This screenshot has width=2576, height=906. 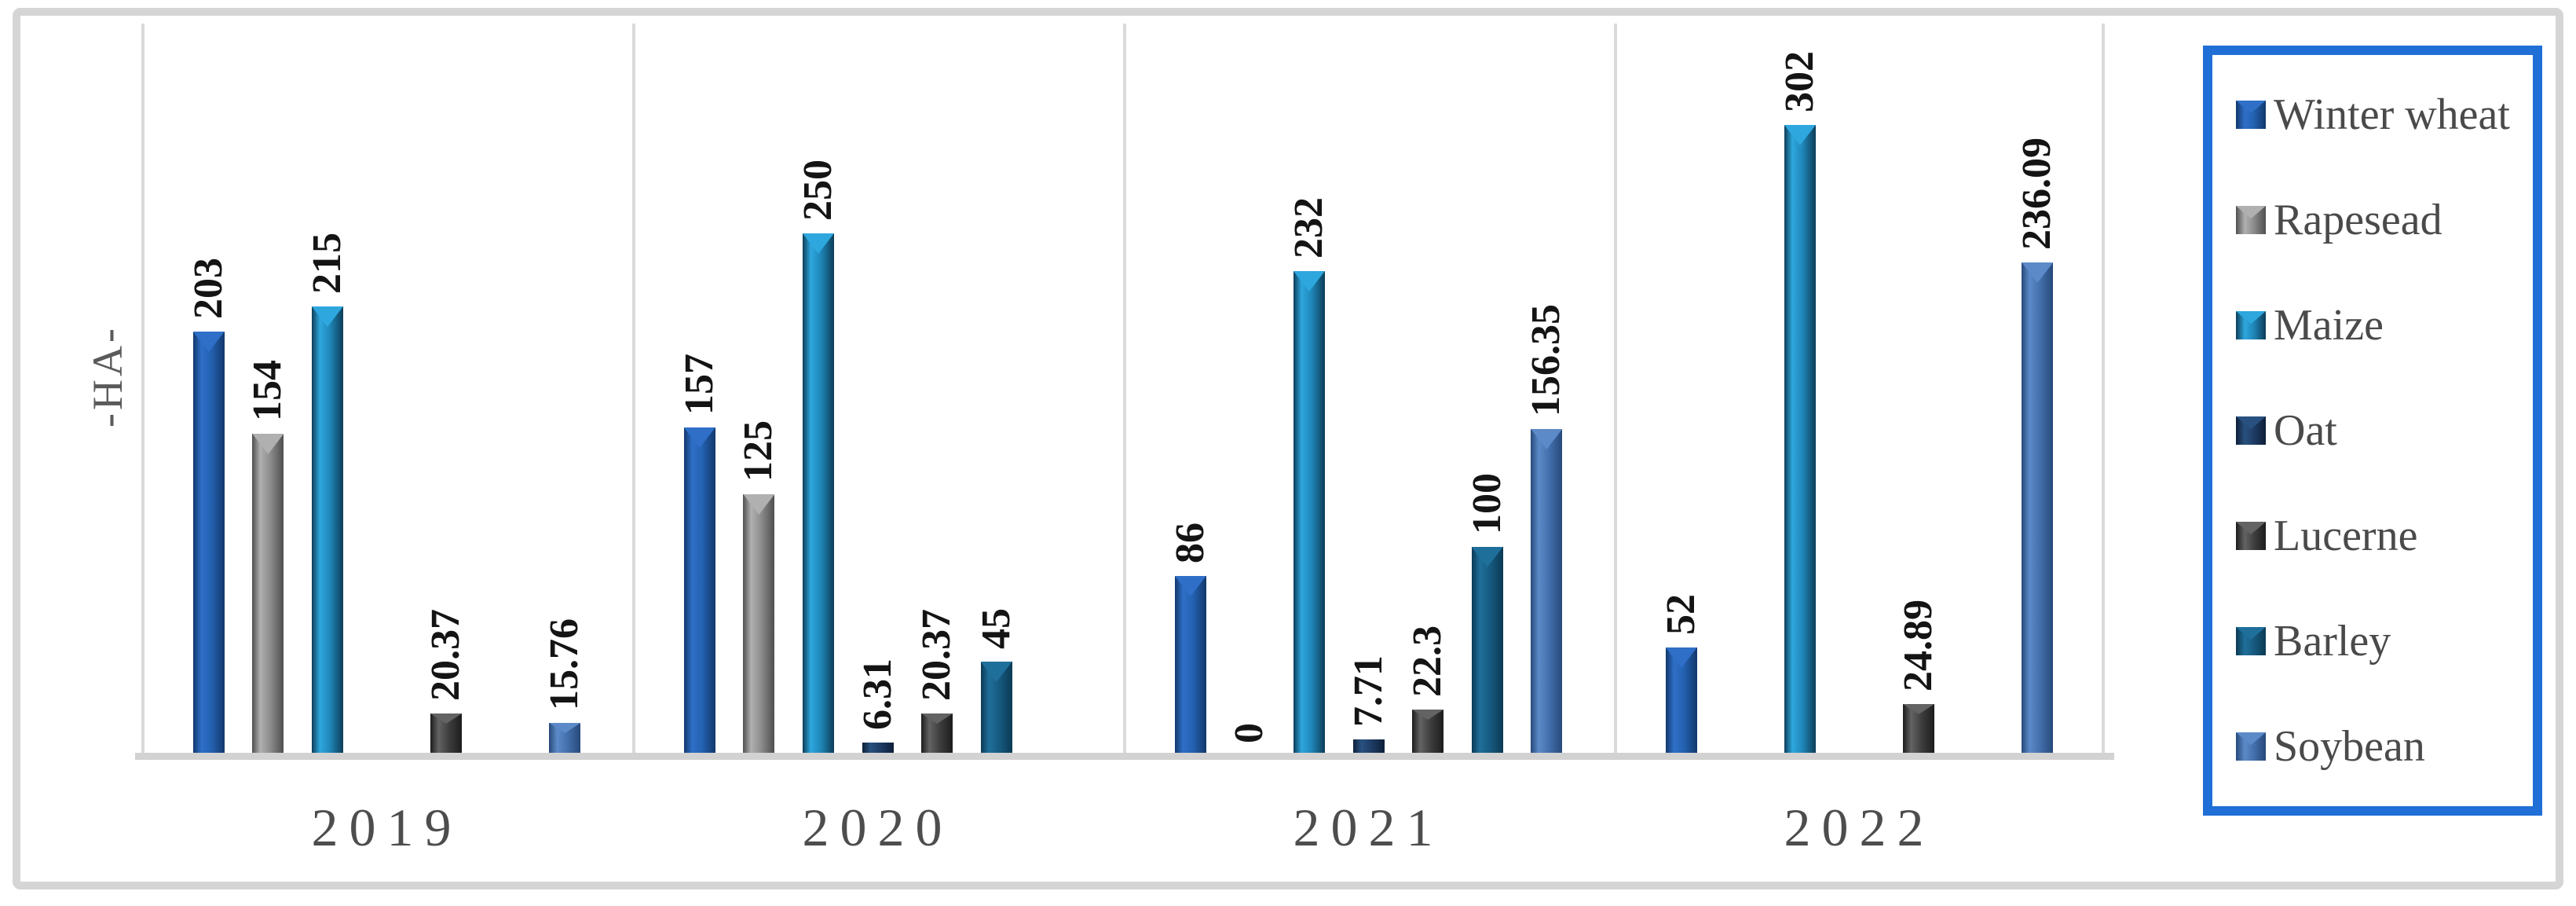 I want to click on bar-slot-soybean-2021: 156.35, so click(x=1546, y=390).